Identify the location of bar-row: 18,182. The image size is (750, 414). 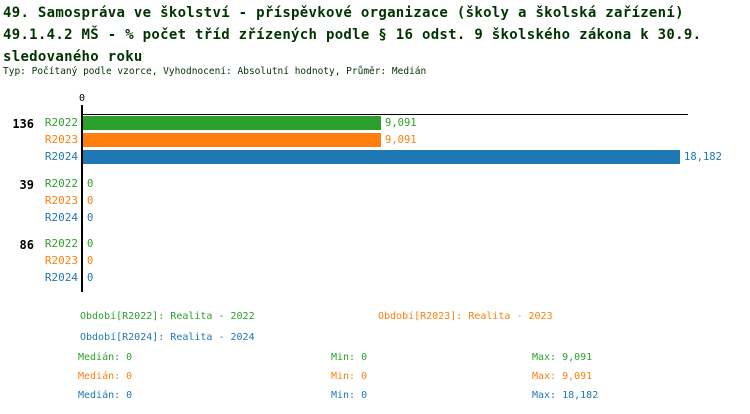
(402, 157).